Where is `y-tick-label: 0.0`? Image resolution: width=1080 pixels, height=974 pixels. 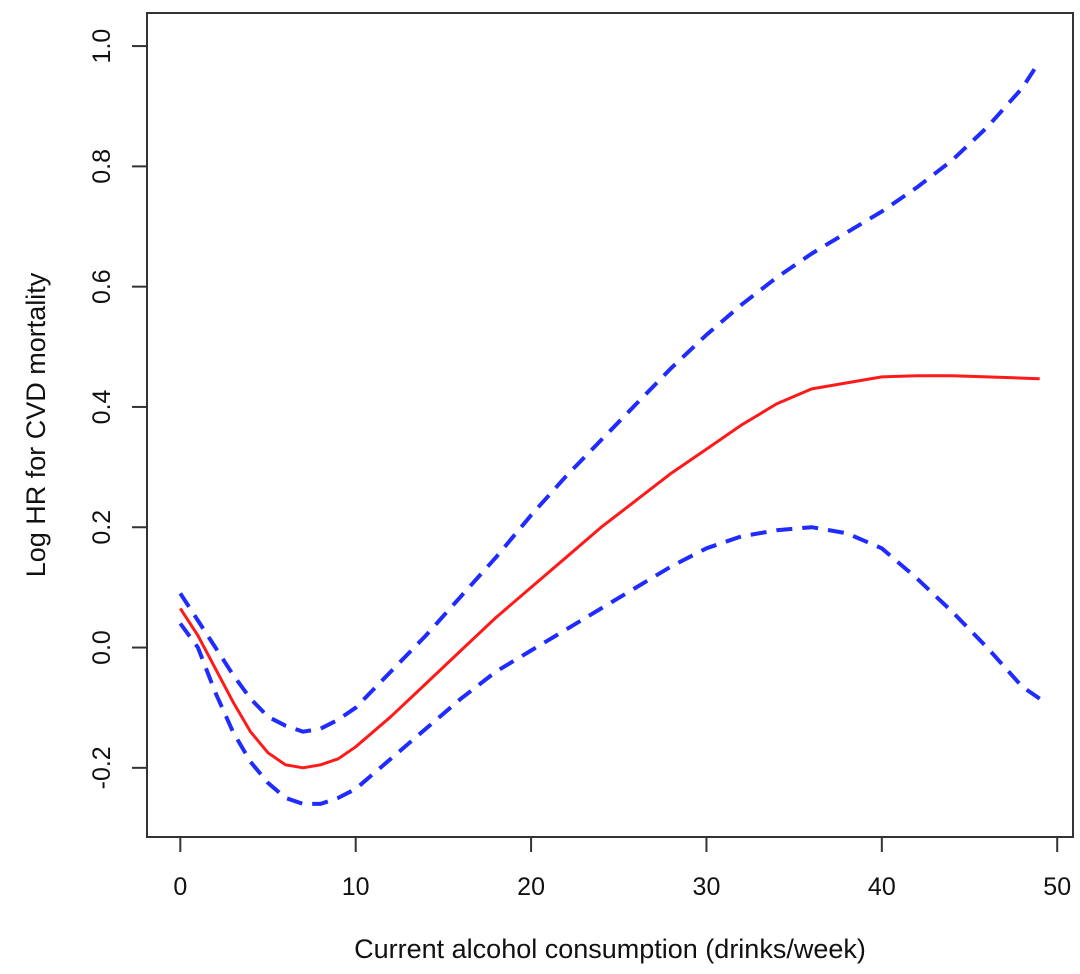 y-tick-label: 0.0 is located at coordinates (102, 647).